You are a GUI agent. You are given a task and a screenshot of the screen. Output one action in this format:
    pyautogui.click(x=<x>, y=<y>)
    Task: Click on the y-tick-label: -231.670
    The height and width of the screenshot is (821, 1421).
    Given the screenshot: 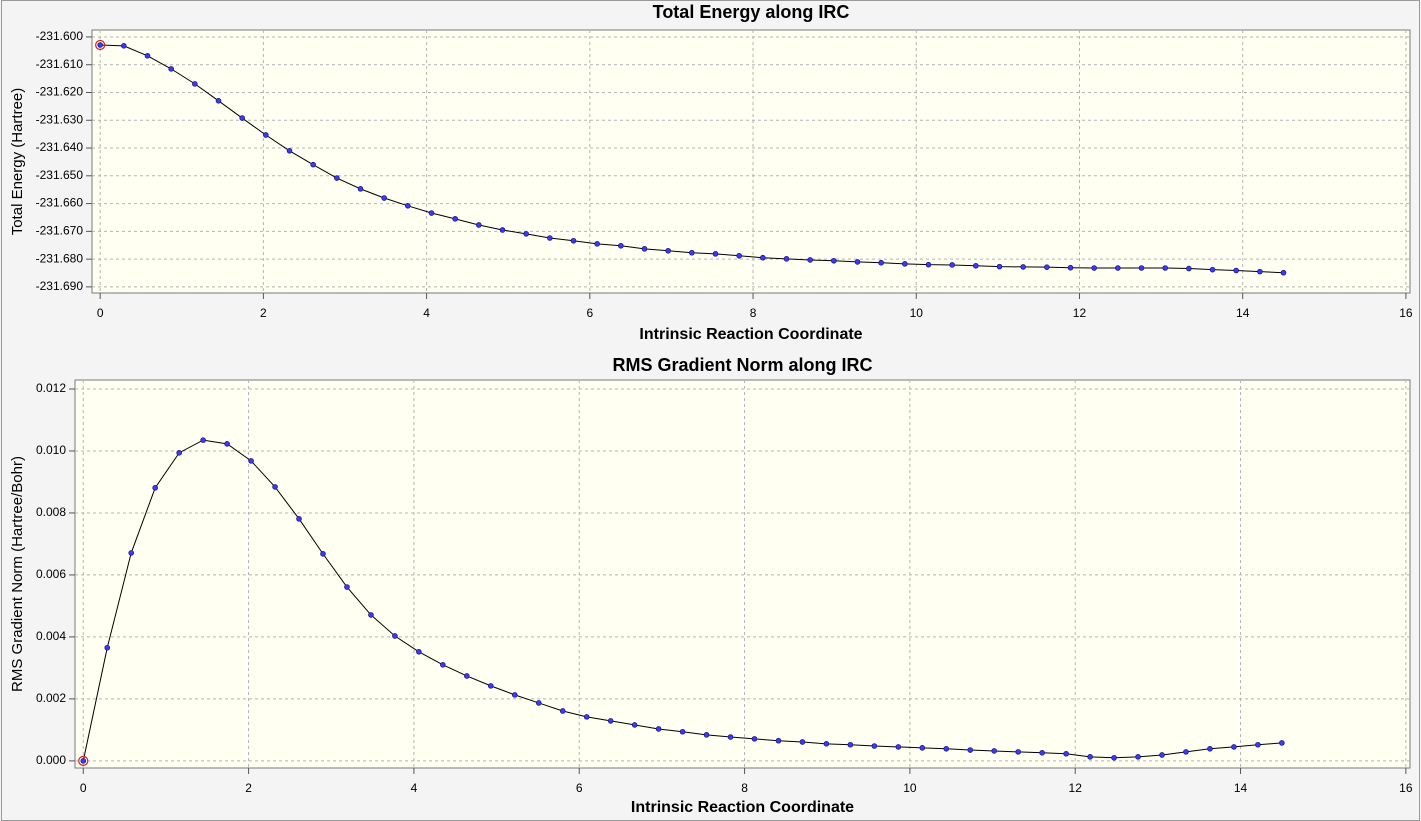 What is the action you would take?
    pyautogui.click(x=60, y=231)
    